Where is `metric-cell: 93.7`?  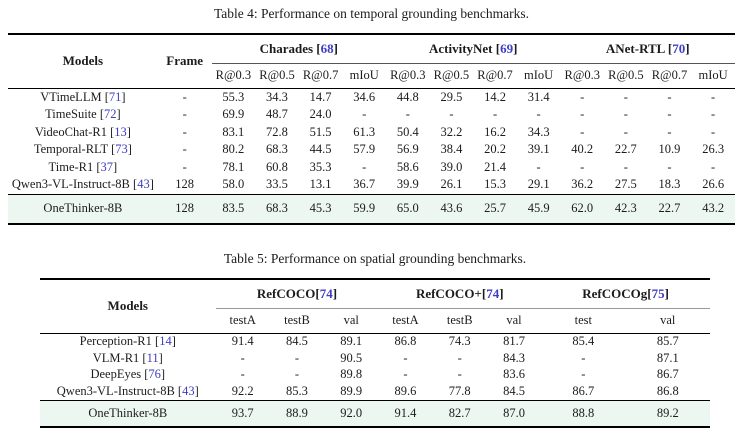 metric-cell: 93.7 is located at coordinates (242, 413).